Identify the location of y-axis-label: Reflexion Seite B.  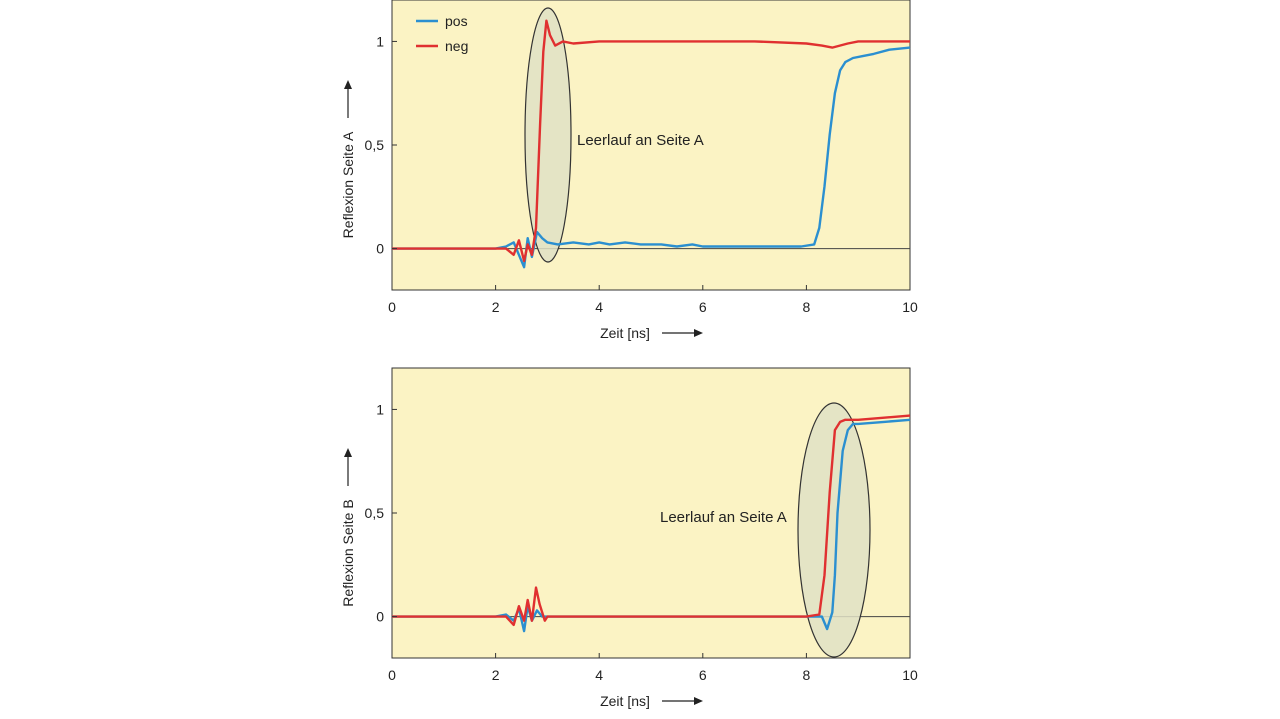
(348, 552).